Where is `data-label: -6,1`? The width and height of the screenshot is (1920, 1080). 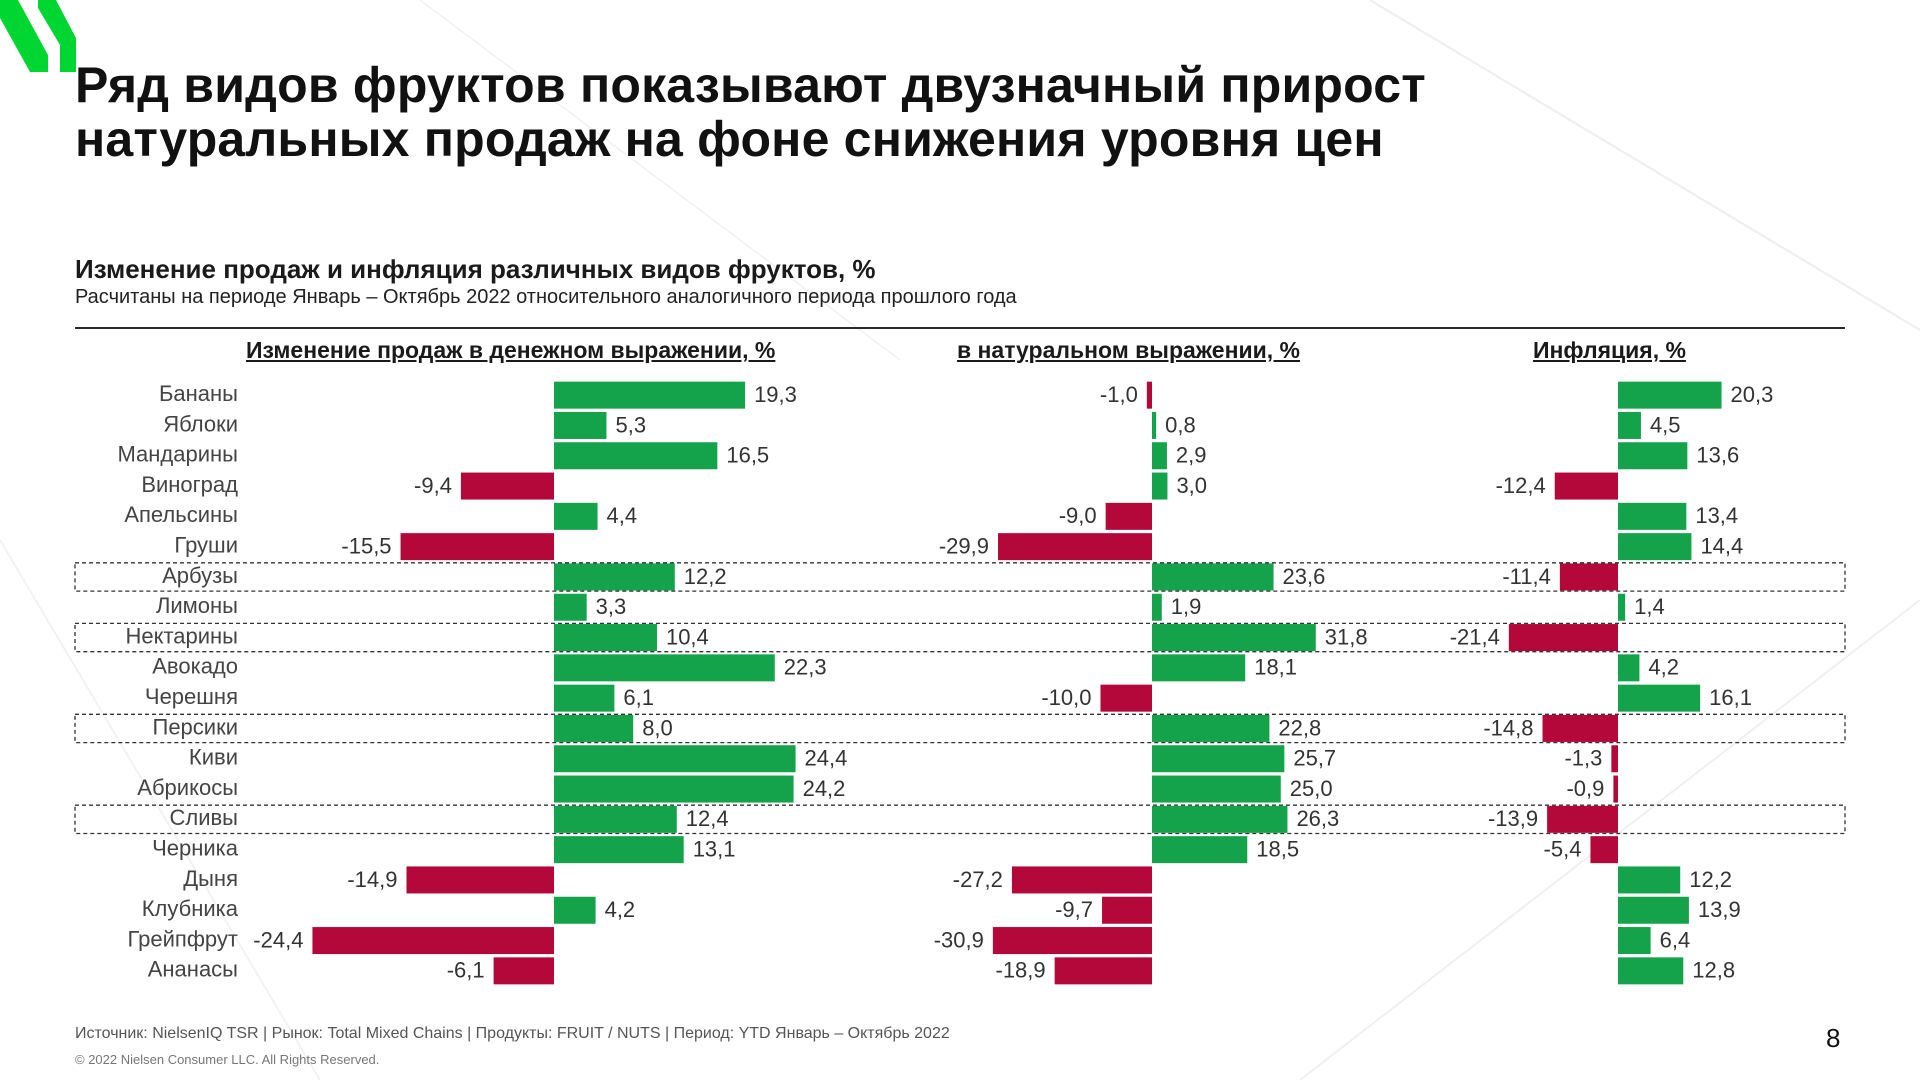 data-label: -6,1 is located at coordinates (466, 970).